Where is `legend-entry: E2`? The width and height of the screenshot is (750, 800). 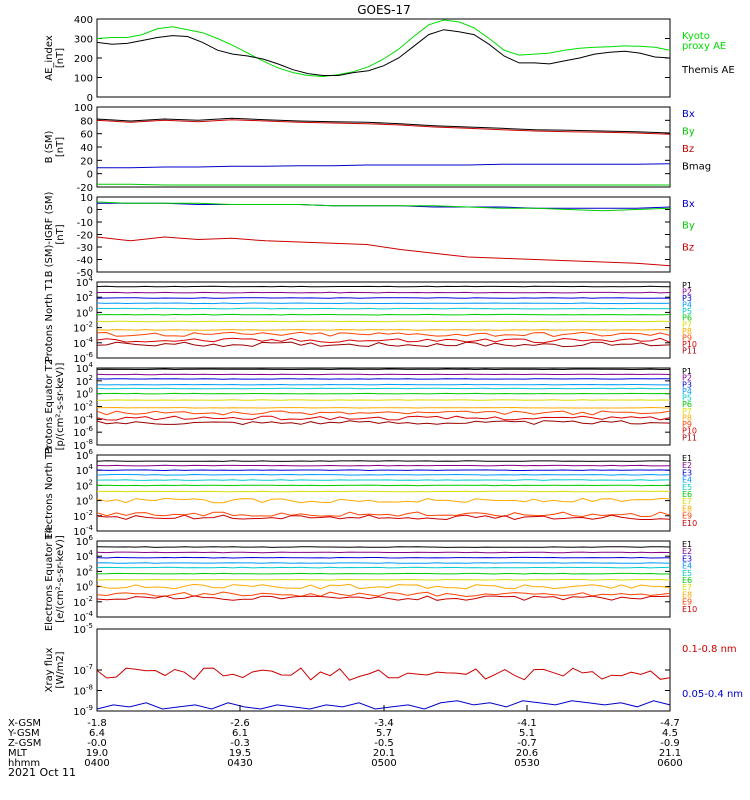
legend-entry: E2 is located at coordinates (687, 465).